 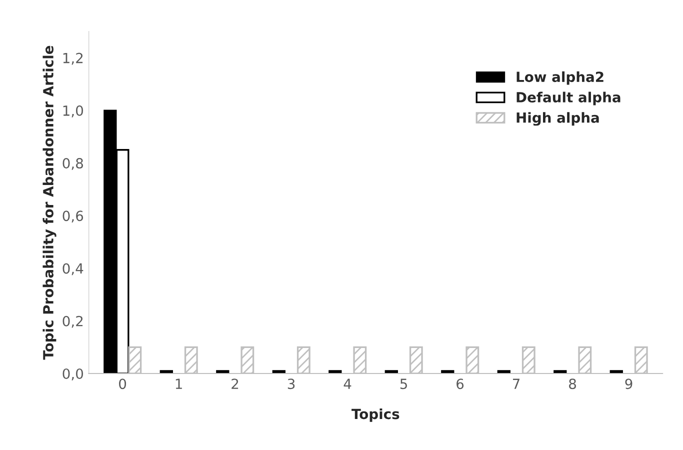 I want to click on y-tick-label: 0,8, so click(x=72, y=164).